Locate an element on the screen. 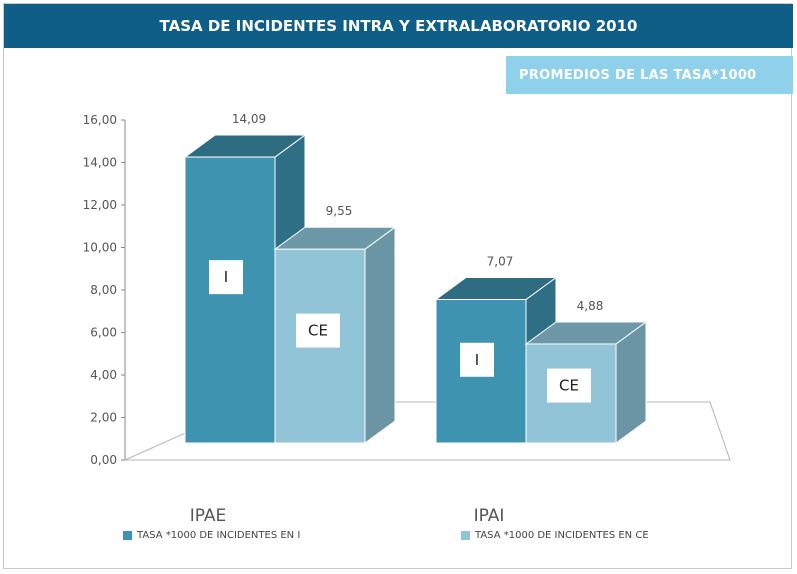  bar-value-label: 4,88 is located at coordinates (590, 306).